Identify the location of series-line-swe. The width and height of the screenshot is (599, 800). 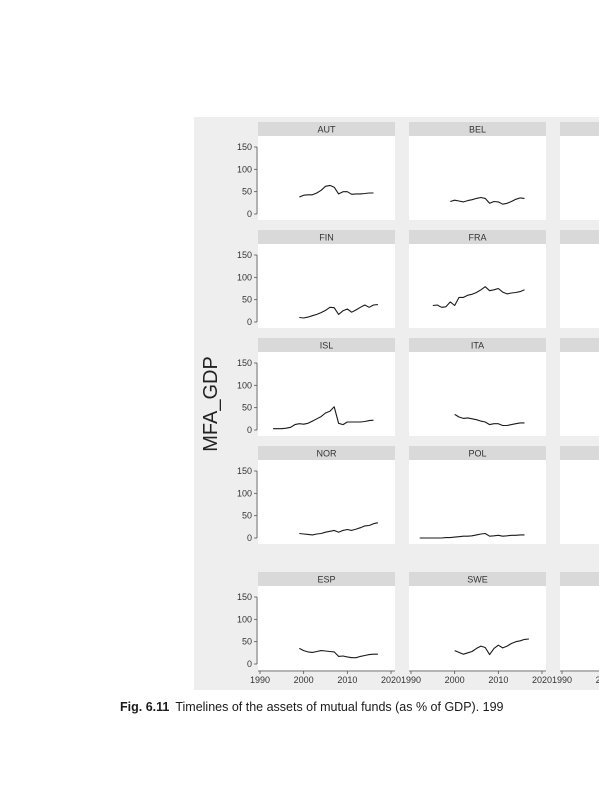
(491, 647).